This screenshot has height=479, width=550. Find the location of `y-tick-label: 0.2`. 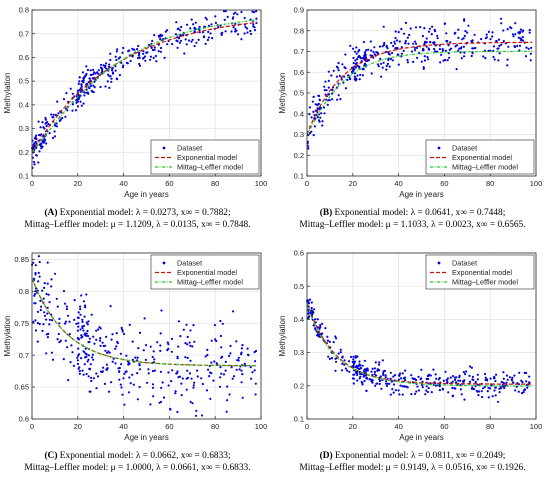

y-tick-label: 0.2 is located at coordinates (24, 152).